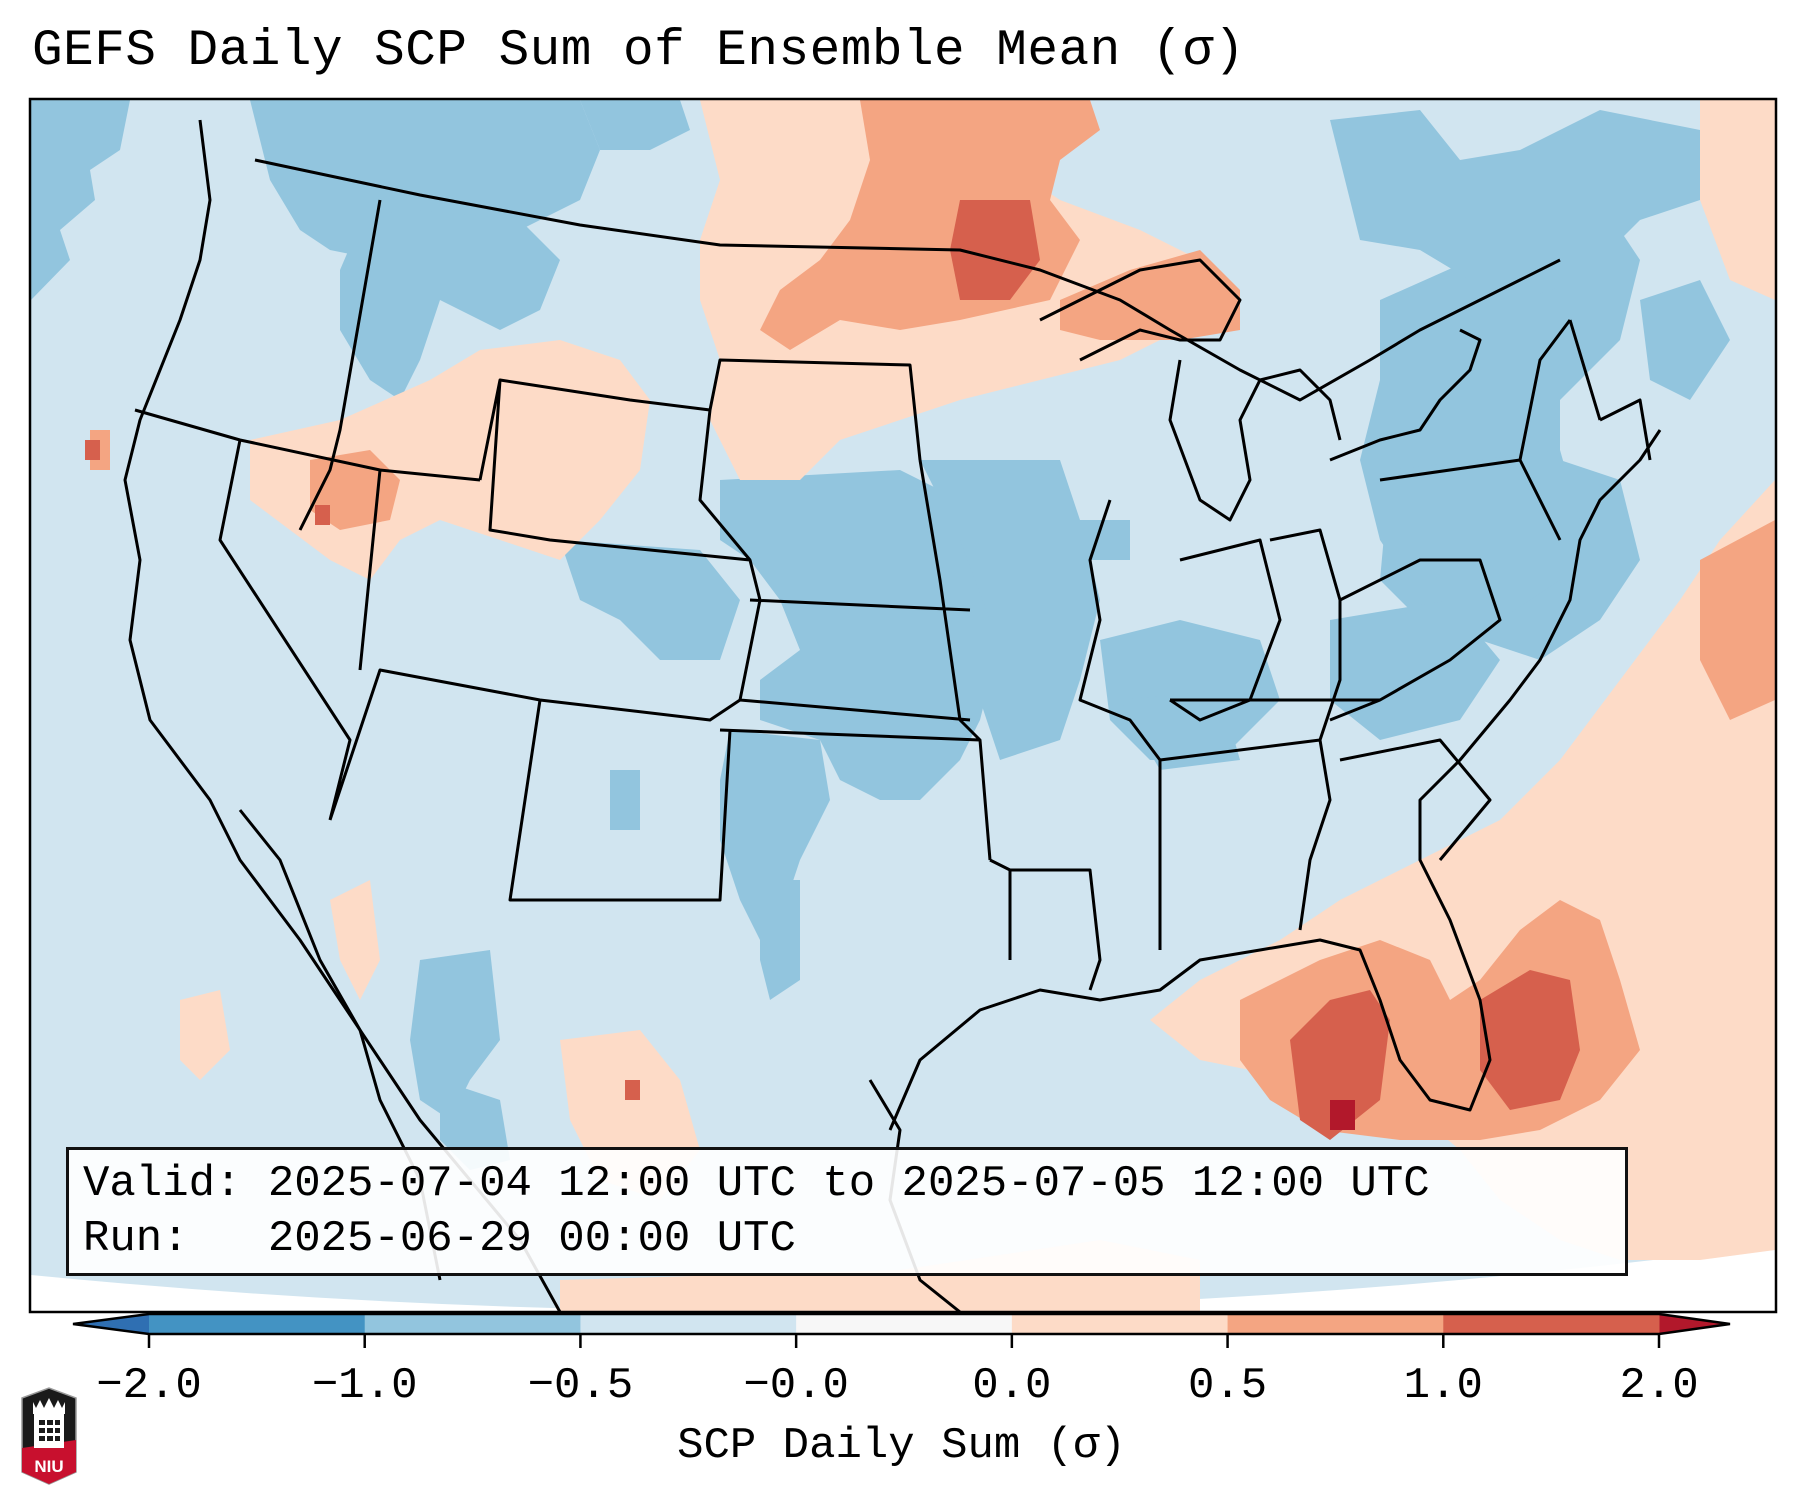 The width and height of the screenshot is (1803, 1506). Describe the element at coordinates (1012, 1386) in the screenshot. I see `colorbar-tick-label: 0.0` at that location.